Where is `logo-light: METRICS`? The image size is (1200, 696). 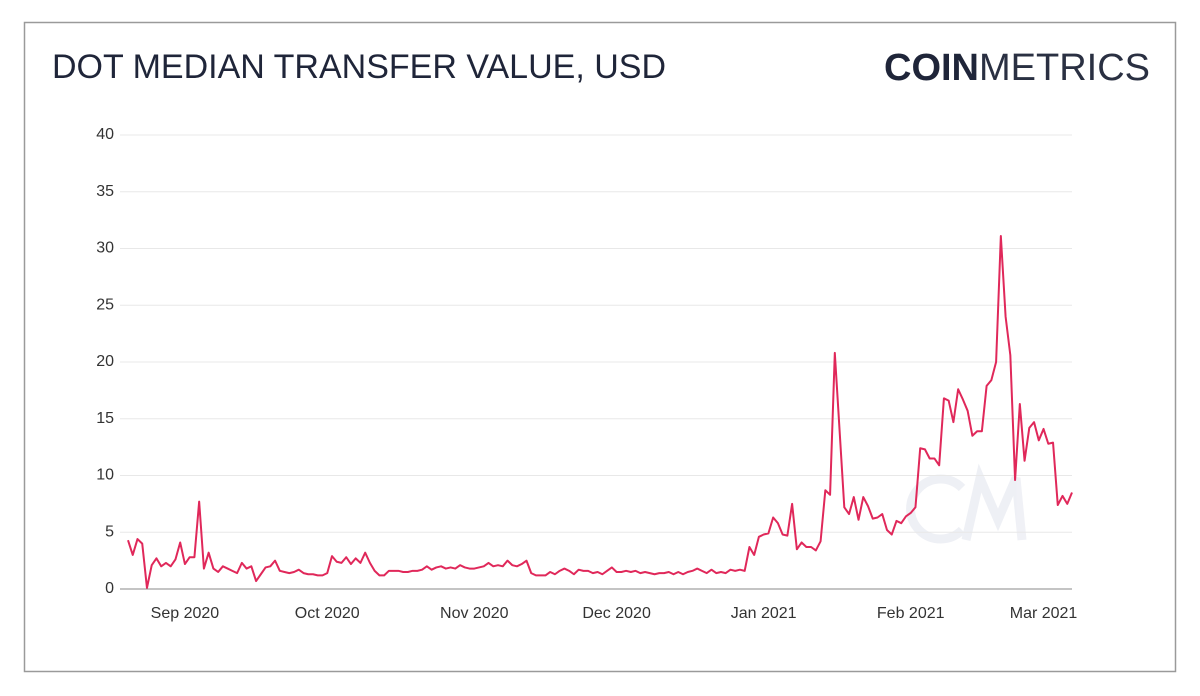
logo-light: METRICS is located at coordinates (1064, 68).